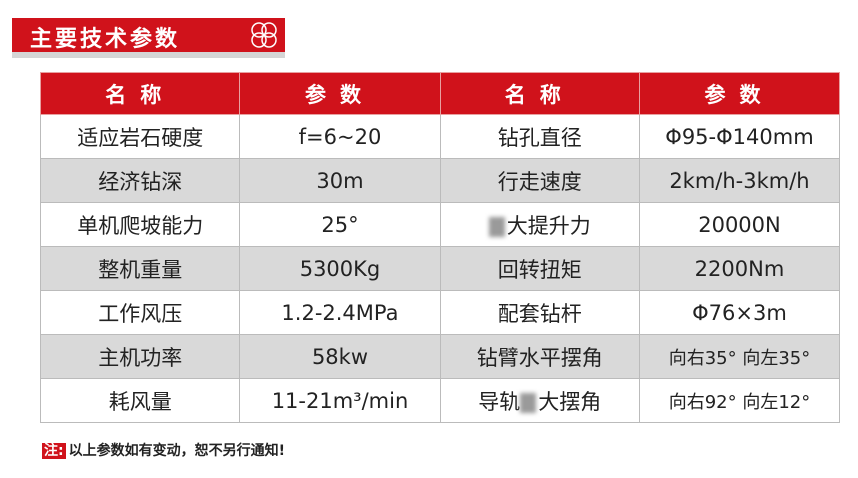 The width and height of the screenshot is (858, 478). What do you see at coordinates (54, 451) in the screenshot?
I see `note-tag: 注:` at bounding box center [54, 451].